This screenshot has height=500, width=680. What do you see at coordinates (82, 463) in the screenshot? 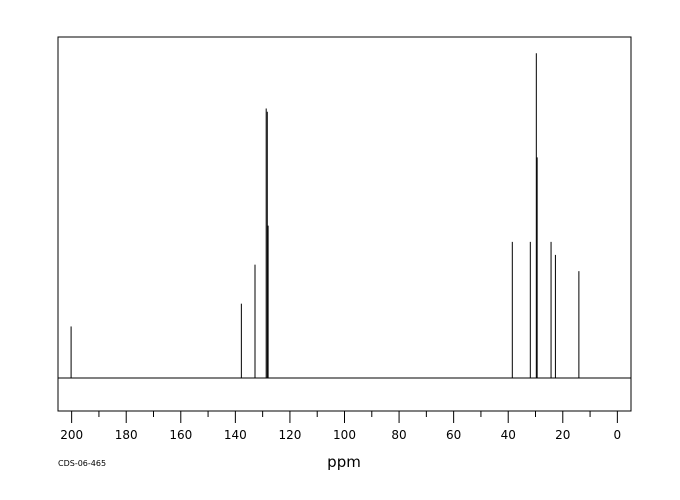
I see `spectrum-code-label: CDS-06-465` at bounding box center [82, 463].